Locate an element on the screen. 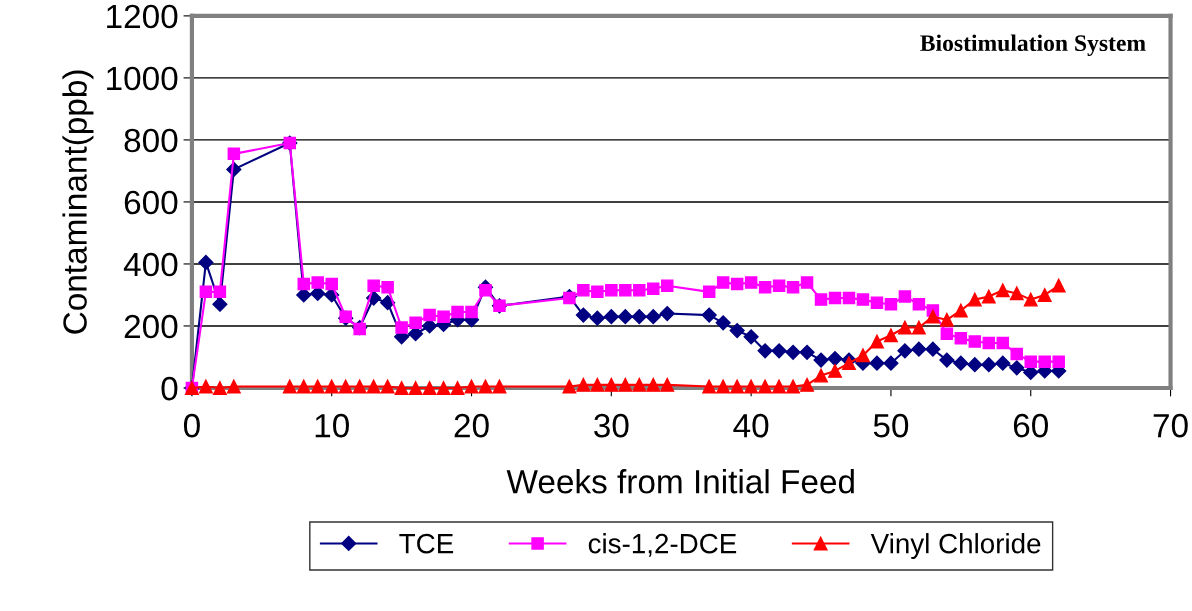 The width and height of the screenshot is (1192, 611). y-tick-label: 800 is located at coordinates (151, 140).